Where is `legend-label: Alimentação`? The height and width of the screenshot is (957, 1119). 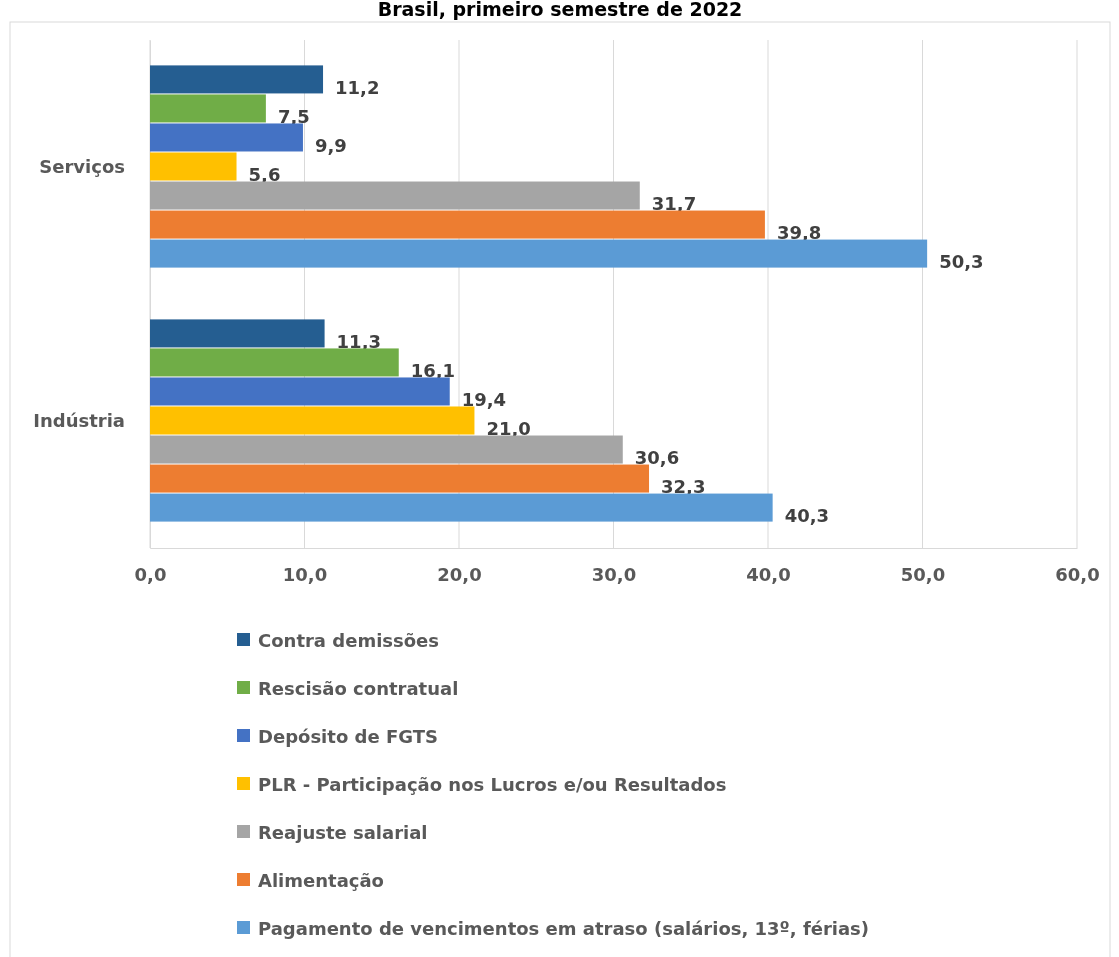 legend-label: Alimentação is located at coordinates (321, 880).